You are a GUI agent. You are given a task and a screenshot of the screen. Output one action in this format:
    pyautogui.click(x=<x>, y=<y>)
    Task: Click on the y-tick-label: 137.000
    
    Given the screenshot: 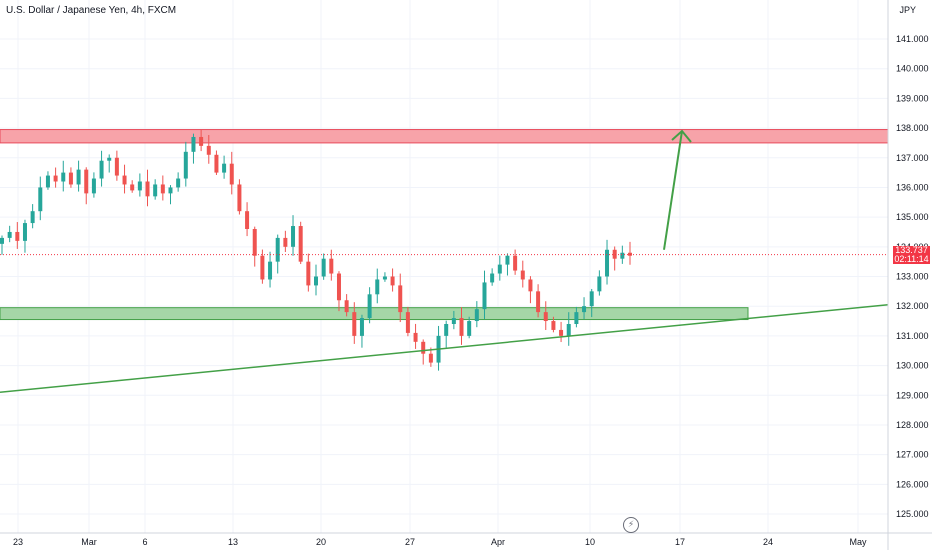 What is the action you would take?
    pyautogui.click(x=912, y=158)
    